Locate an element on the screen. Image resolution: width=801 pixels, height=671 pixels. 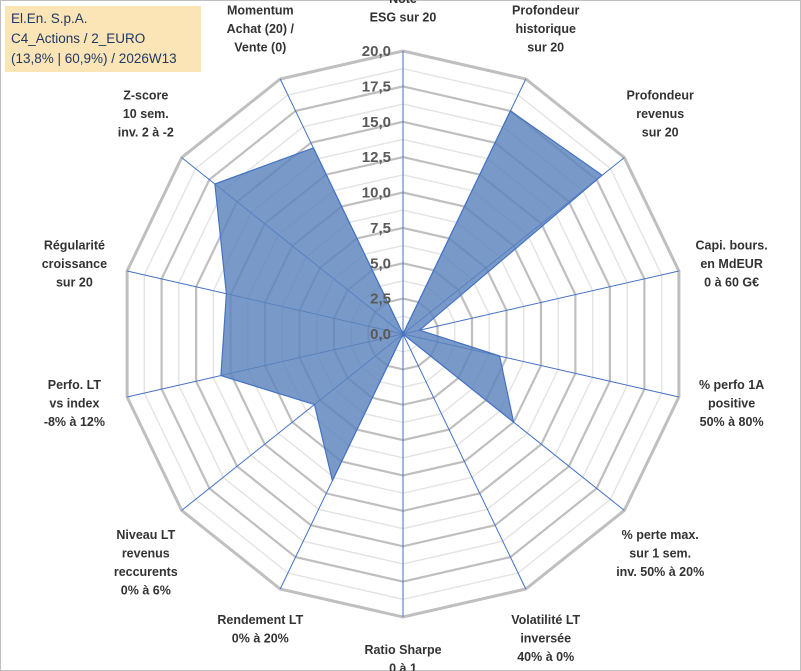
tick-label: 17,5 is located at coordinates (376, 86).